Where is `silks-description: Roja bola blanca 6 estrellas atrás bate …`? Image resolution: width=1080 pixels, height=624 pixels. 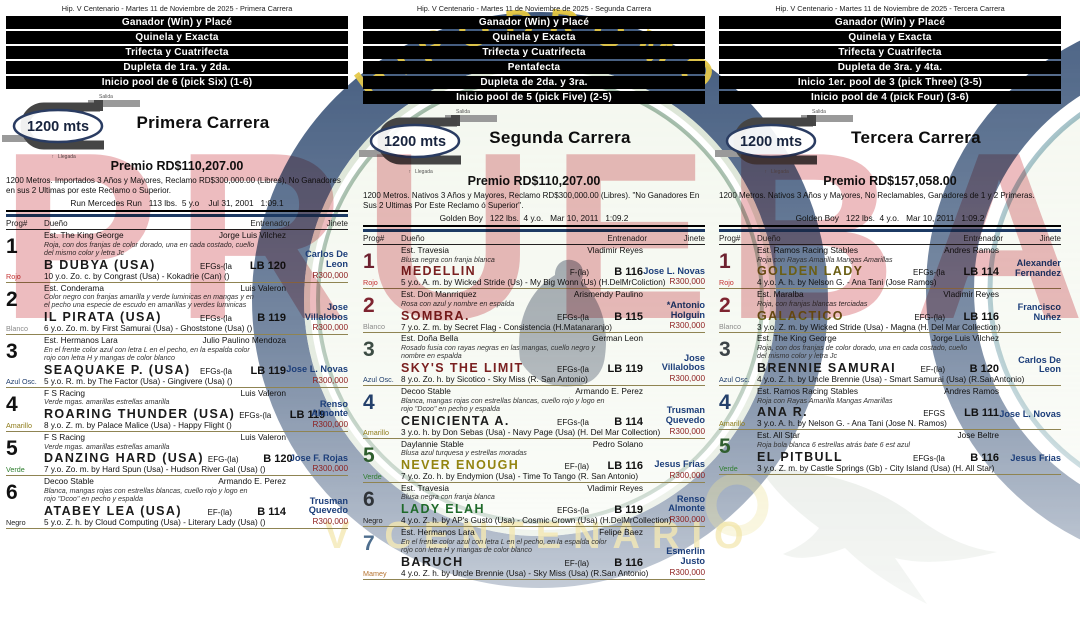 silks-description: Roja bola blanca 6 estrellas atrás bate … is located at coordinates (834, 444).